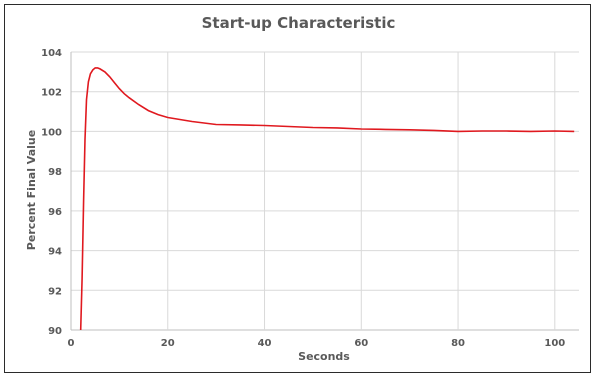 This screenshot has width=597, height=379. What do you see at coordinates (51, 93) in the screenshot?
I see `y-tick-label: 102` at bounding box center [51, 93].